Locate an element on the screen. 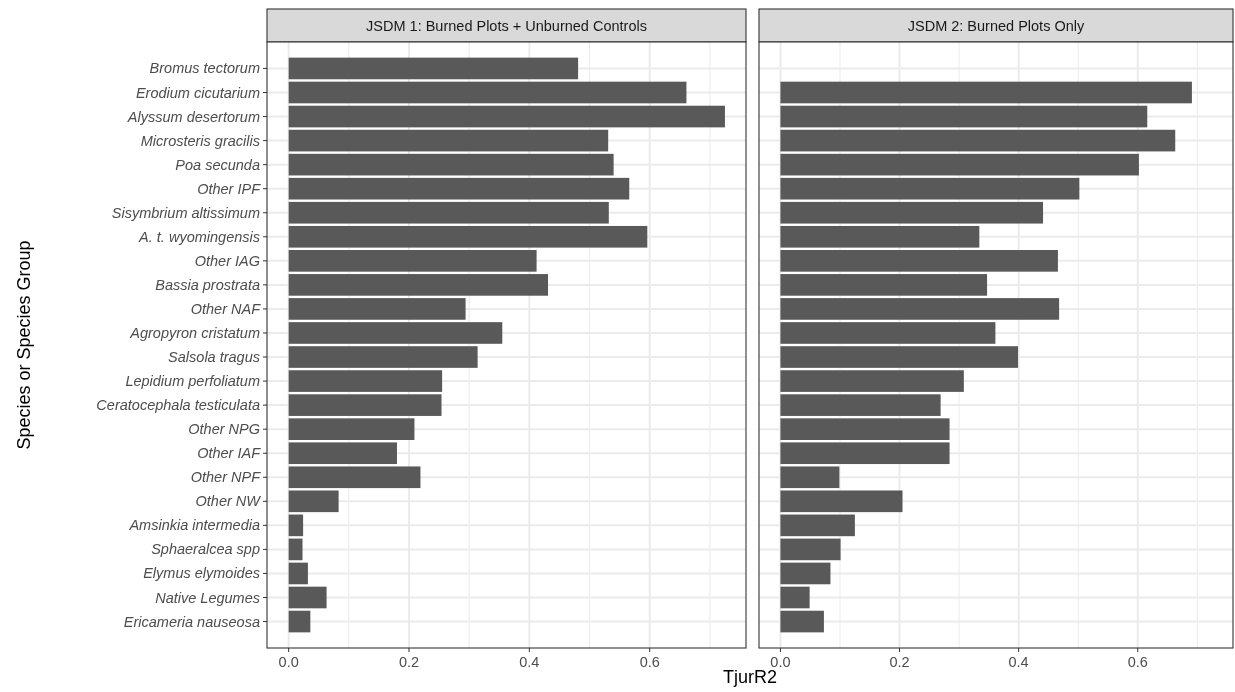 The height and width of the screenshot is (692, 1235). x-axis-title: TjurR2 is located at coordinates (750, 677).